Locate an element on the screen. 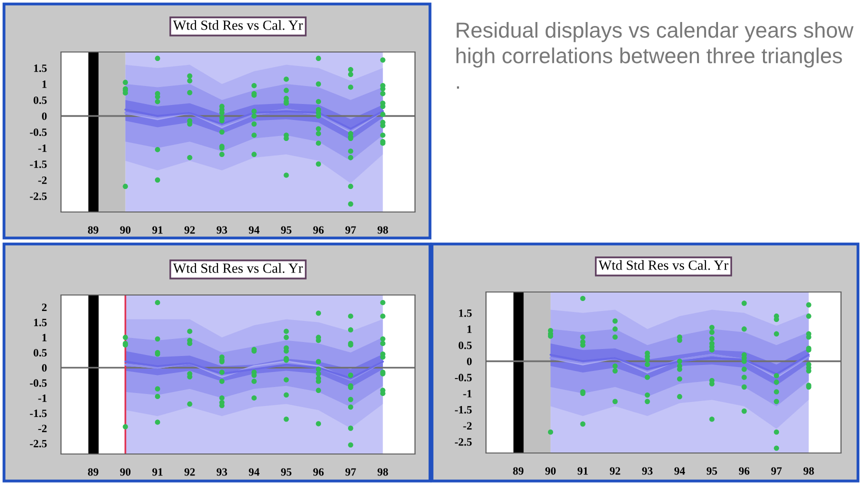 Image resolution: width=861 pixels, height=483 pixels. text: Residual displays vs calendar years show high correlations between three triangles is located at coordinates (655, 45).